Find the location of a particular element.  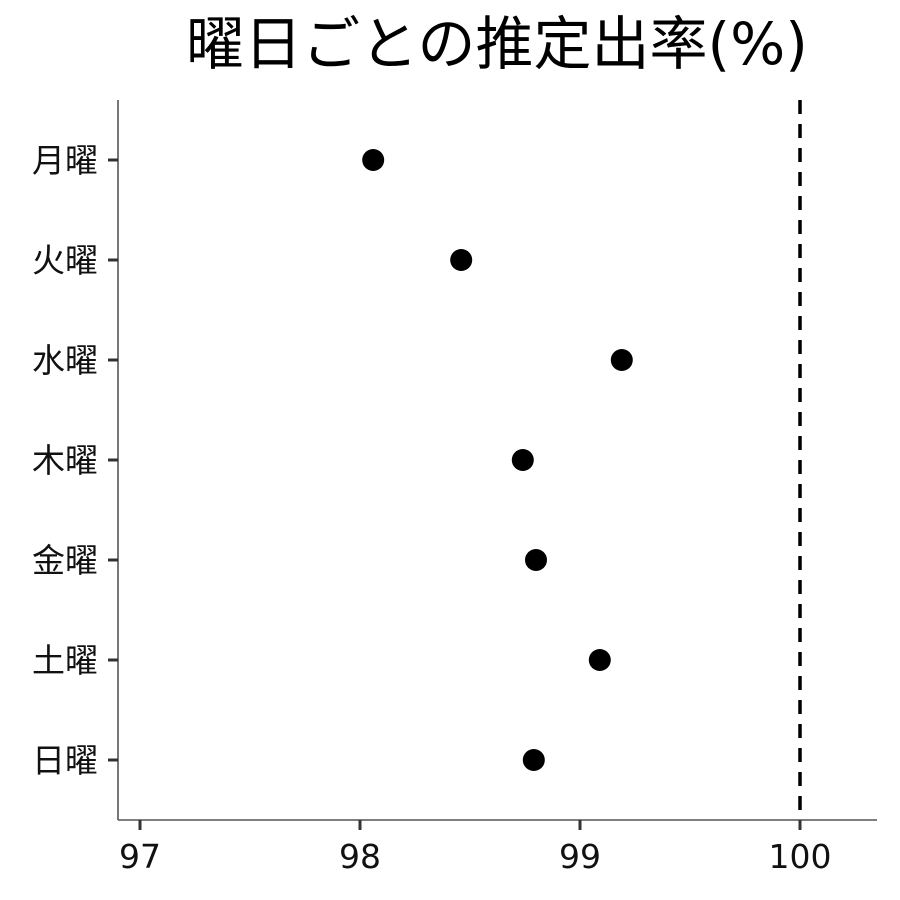

x-tick-label: 97 is located at coordinates (140, 856).